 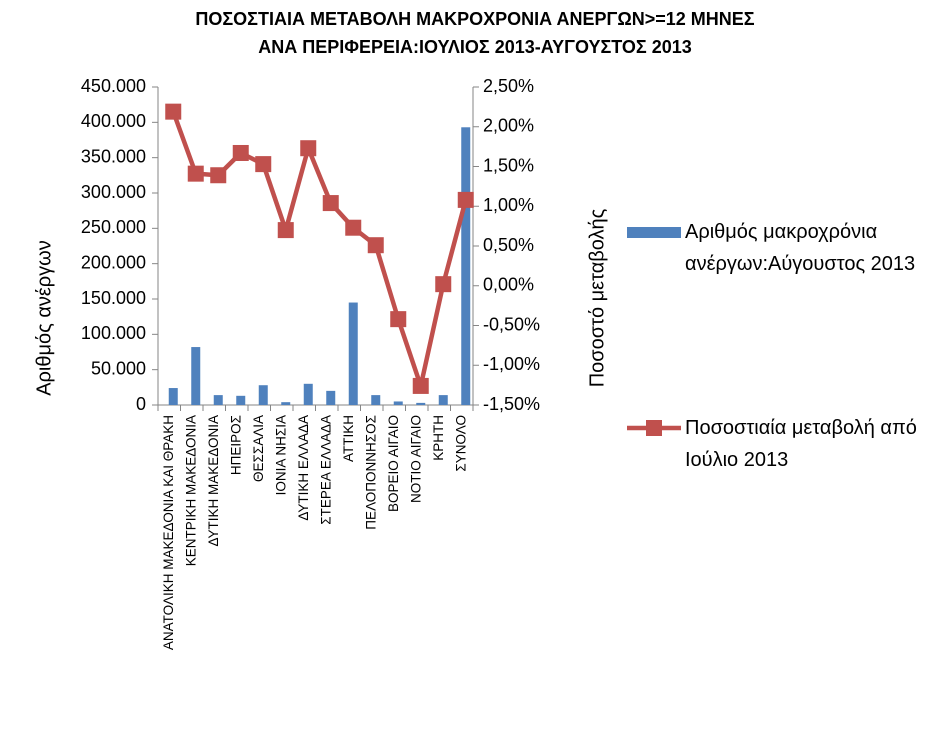 What do you see at coordinates (325, 470) in the screenshot?
I see `x-tick-label: ΣΤΕΡΕΑ ΕΛΛΑΔΑ` at bounding box center [325, 470].